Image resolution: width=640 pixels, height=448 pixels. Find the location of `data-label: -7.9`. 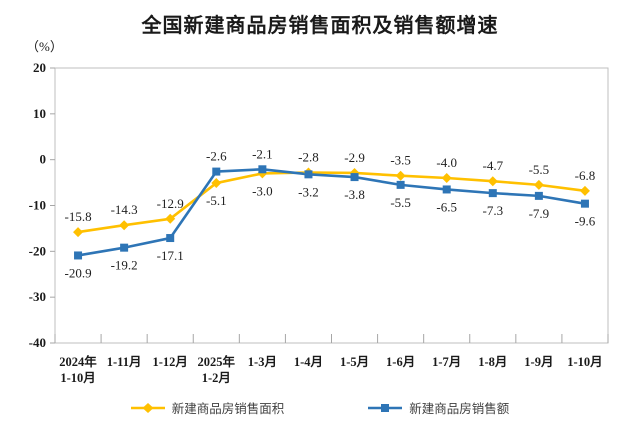

data-label: -7.9 is located at coordinates (539, 213).